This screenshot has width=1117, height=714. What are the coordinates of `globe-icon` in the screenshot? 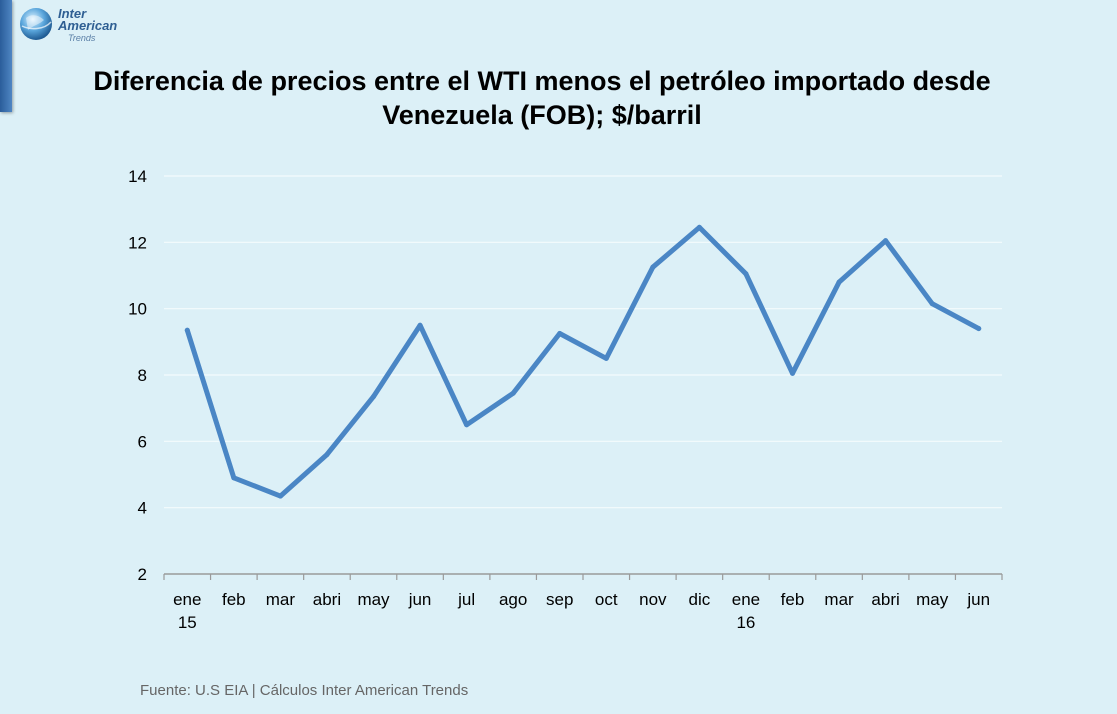 It's located at (36, 24).